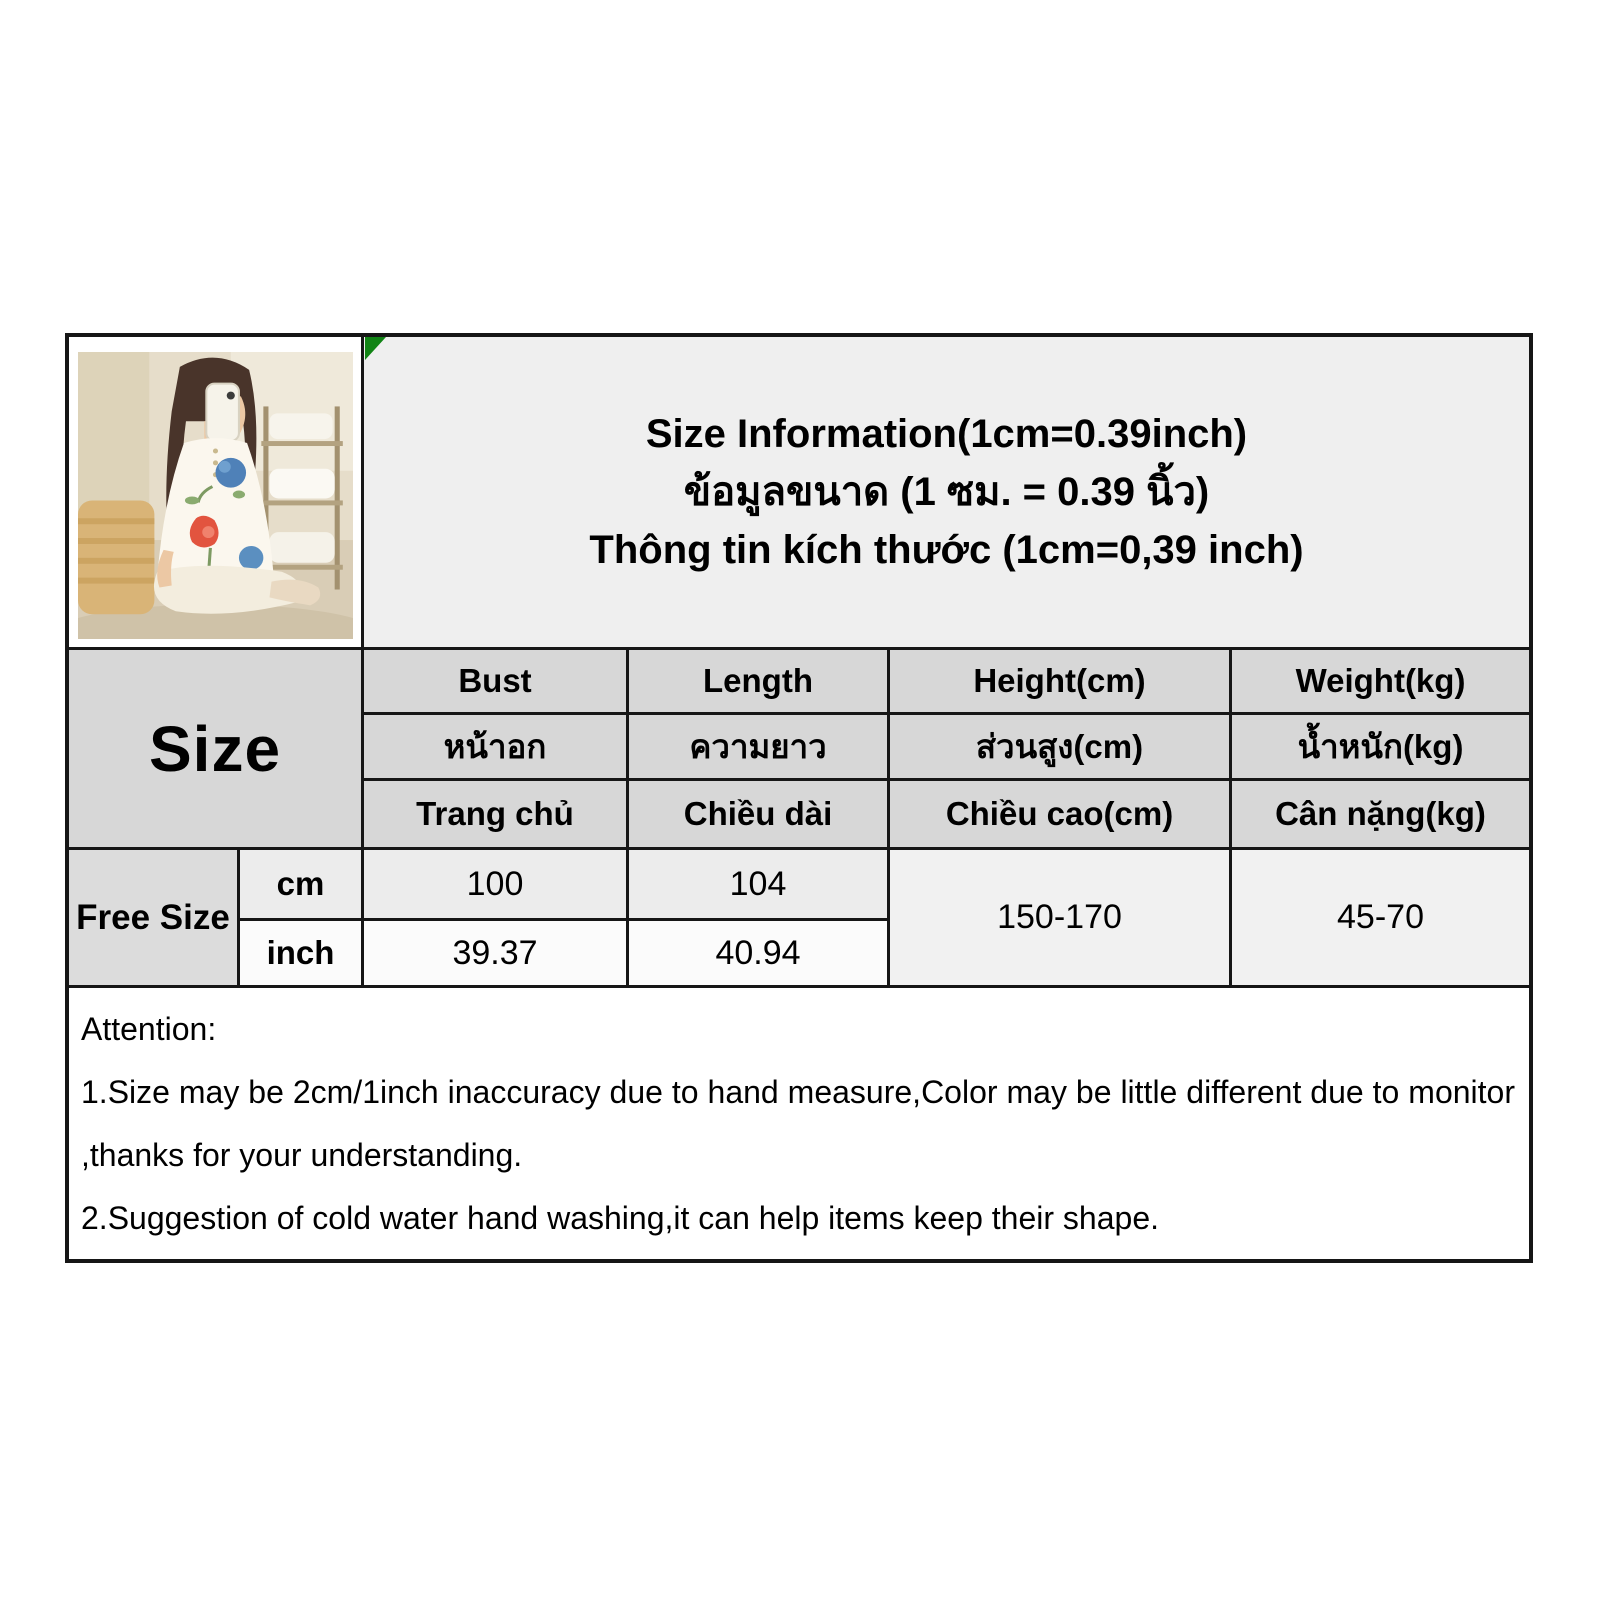 The image size is (1600, 1600). Describe the element at coordinates (375, 348) in the screenshot. I see `corner-flag-icon` at that location.